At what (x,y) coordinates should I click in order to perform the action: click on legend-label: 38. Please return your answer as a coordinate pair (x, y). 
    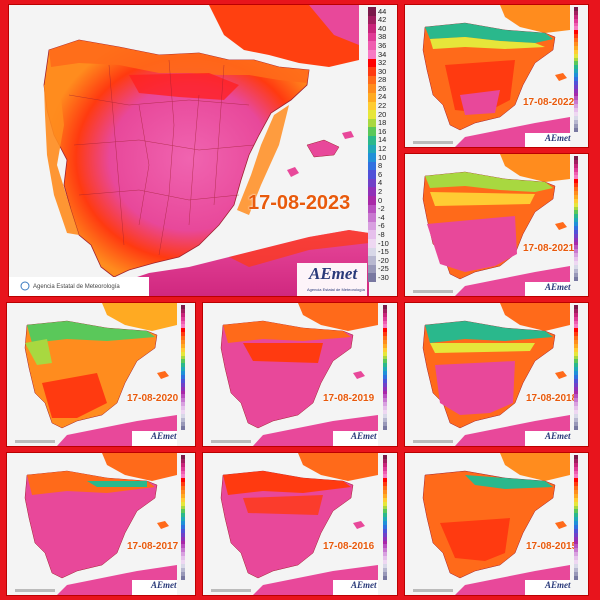
    Looking at the image, I should click on (382, 37).